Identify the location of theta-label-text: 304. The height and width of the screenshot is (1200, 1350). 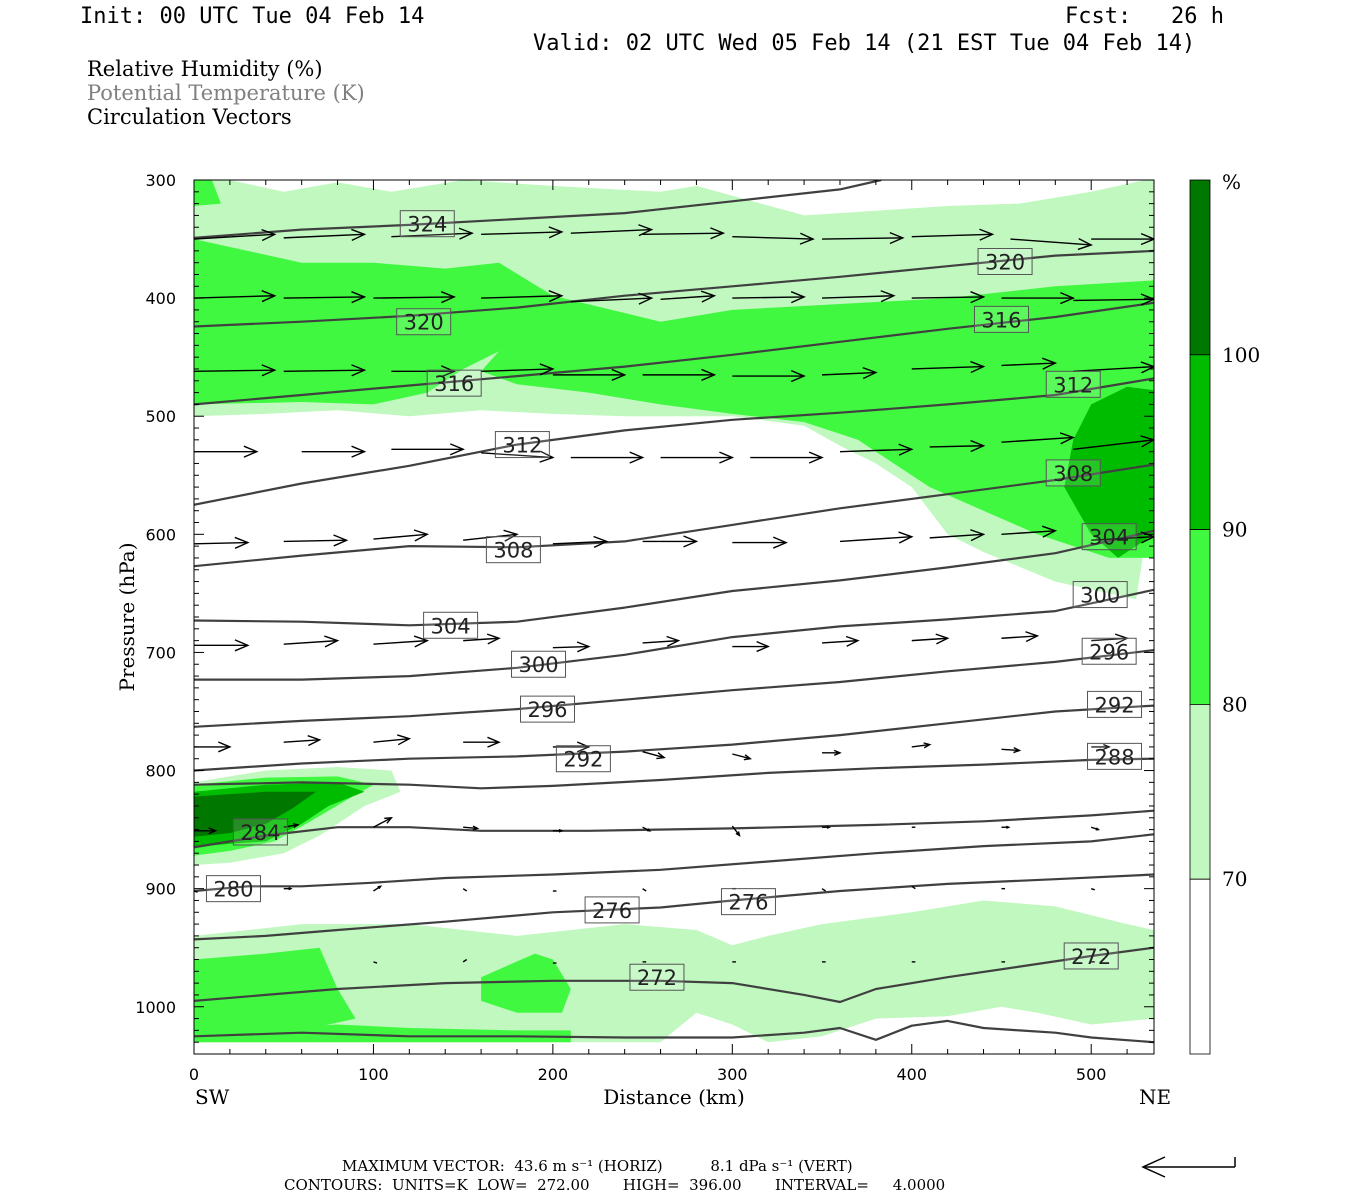
(451, 626).